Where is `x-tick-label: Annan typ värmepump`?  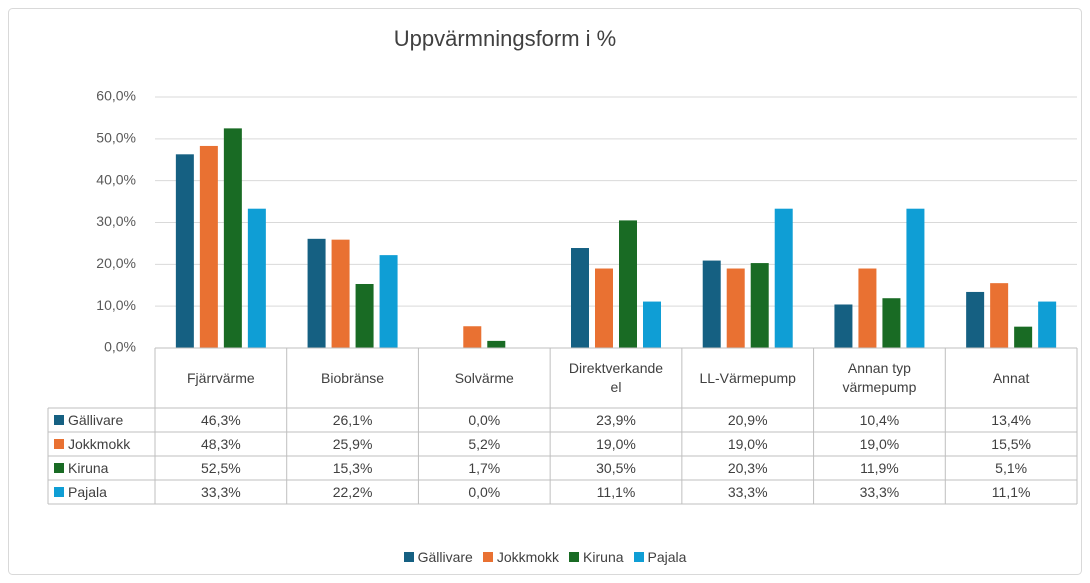
x-tick-label: Annan typ värmepump is located at coordinates (879, 377).